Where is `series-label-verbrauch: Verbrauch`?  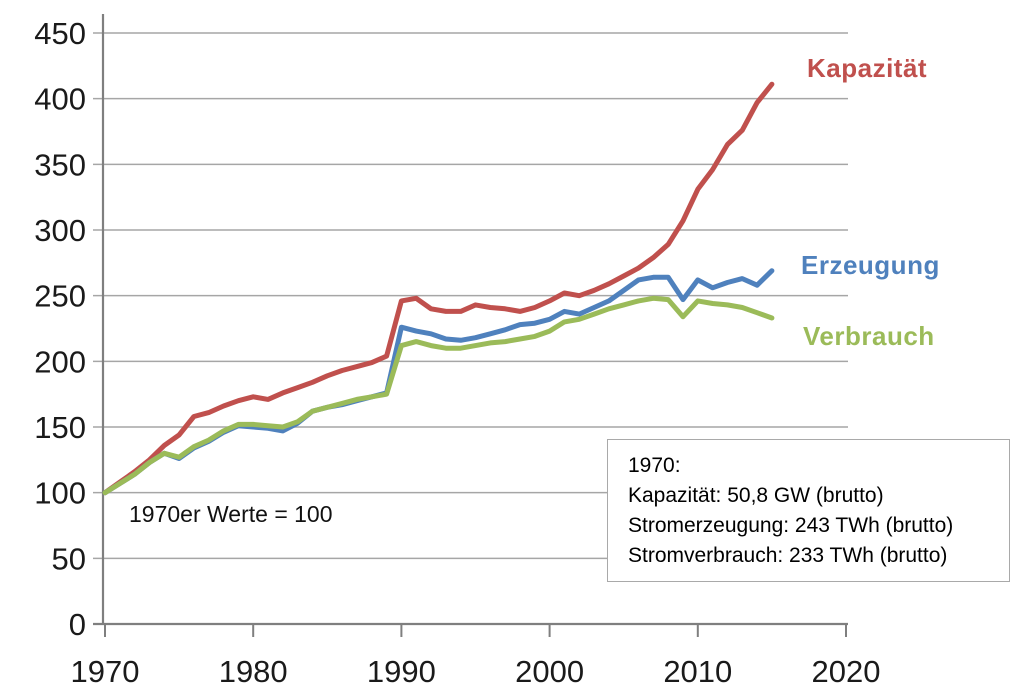
series-label-verbrauch: Verbrauch is located at coordinates (869, 336).